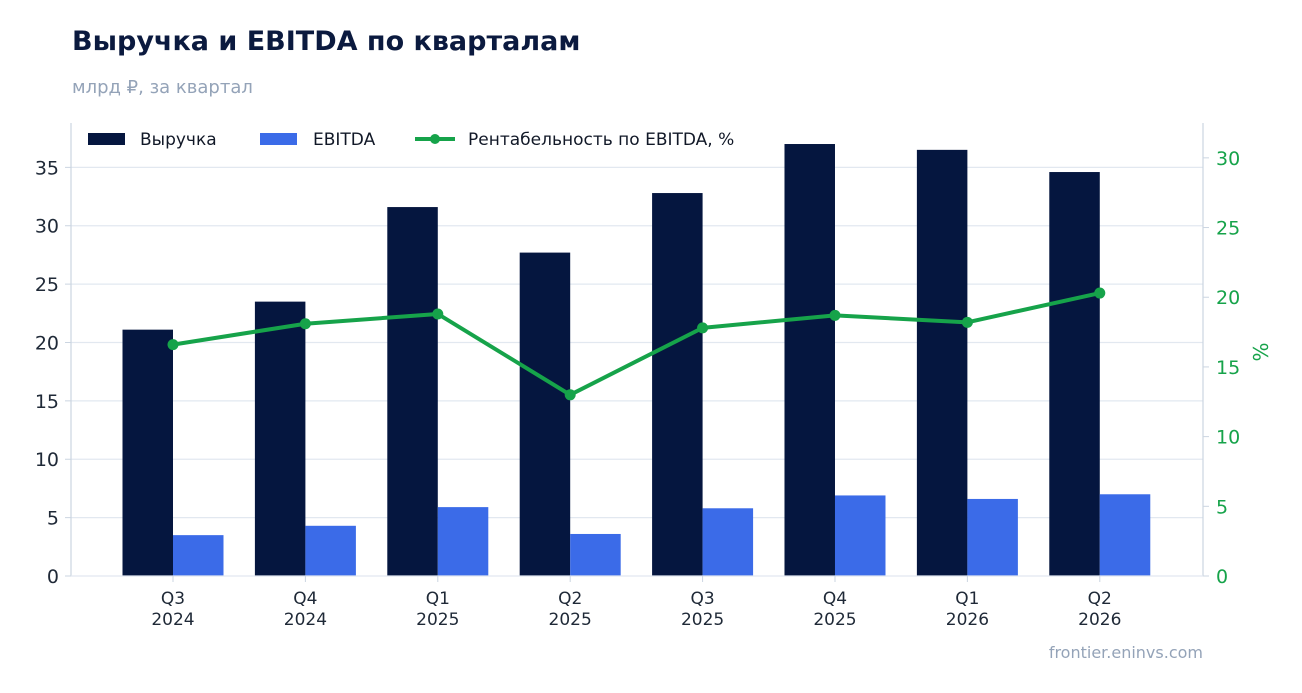 This screenshot has width=1302, height=693. What do you see at coordinates (1222, 577) in the screenshot?
I see `right-tick-label: 0` at bounding box center [1222, 577].